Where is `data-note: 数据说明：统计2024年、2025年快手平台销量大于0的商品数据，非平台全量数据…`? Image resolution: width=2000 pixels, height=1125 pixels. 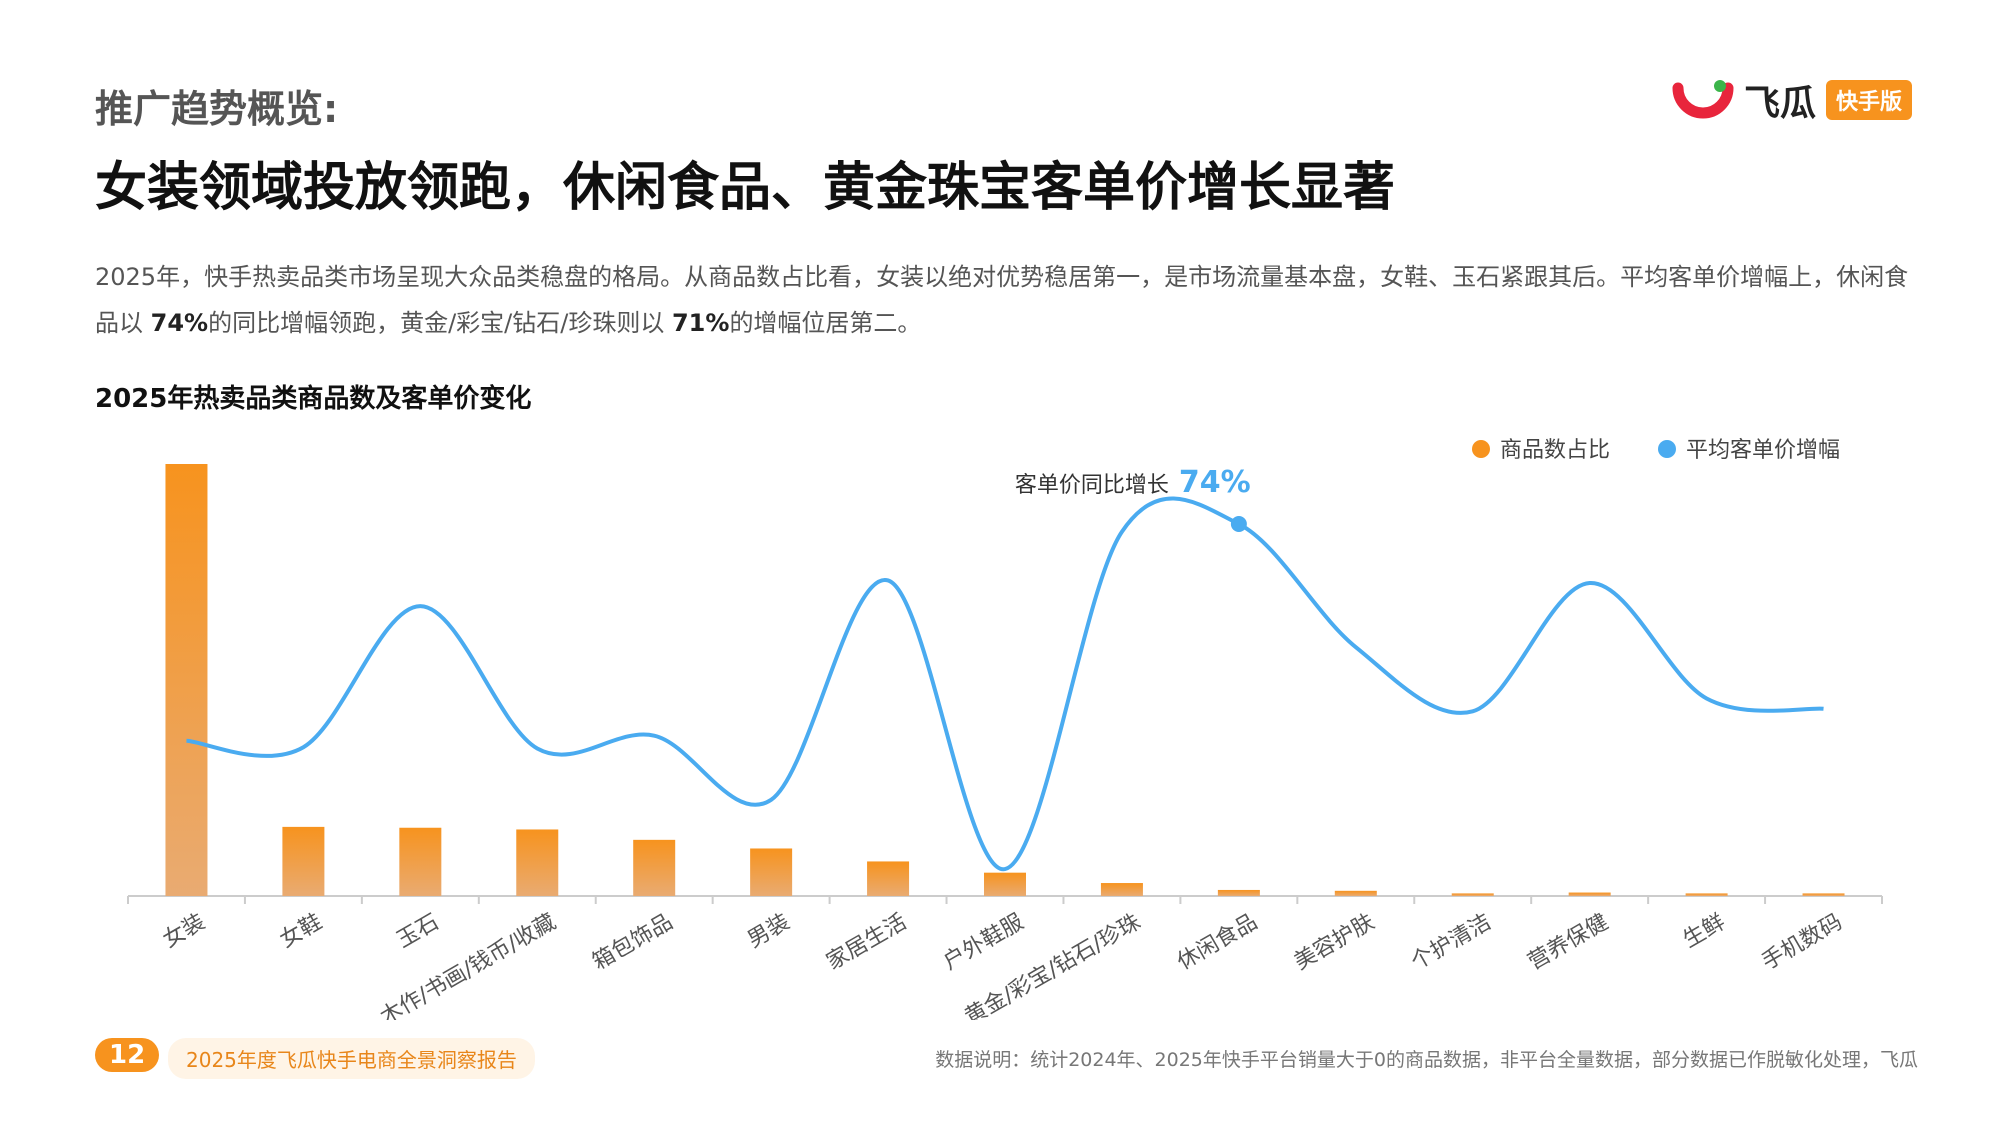 data-note: 数据说明：统计2024年、2025年快手平台销量大于0的商品数据，非平台全量数据… is located at coordinates (1426, 1060).